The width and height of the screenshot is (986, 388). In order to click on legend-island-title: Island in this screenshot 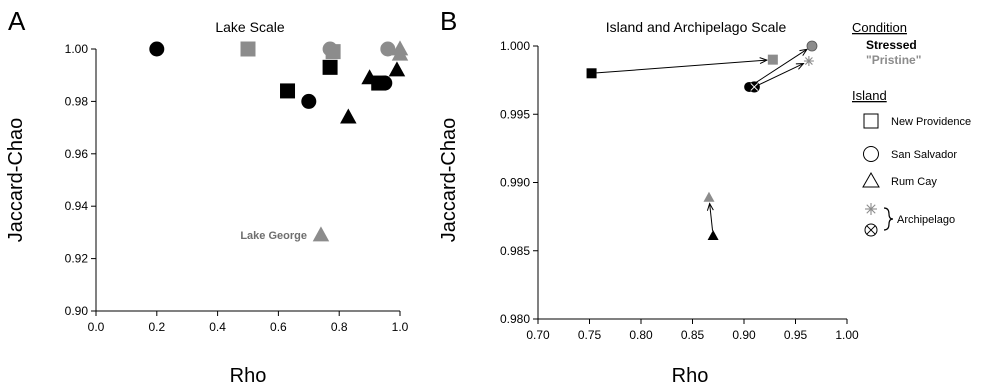, I will do `click(869, 95)`.